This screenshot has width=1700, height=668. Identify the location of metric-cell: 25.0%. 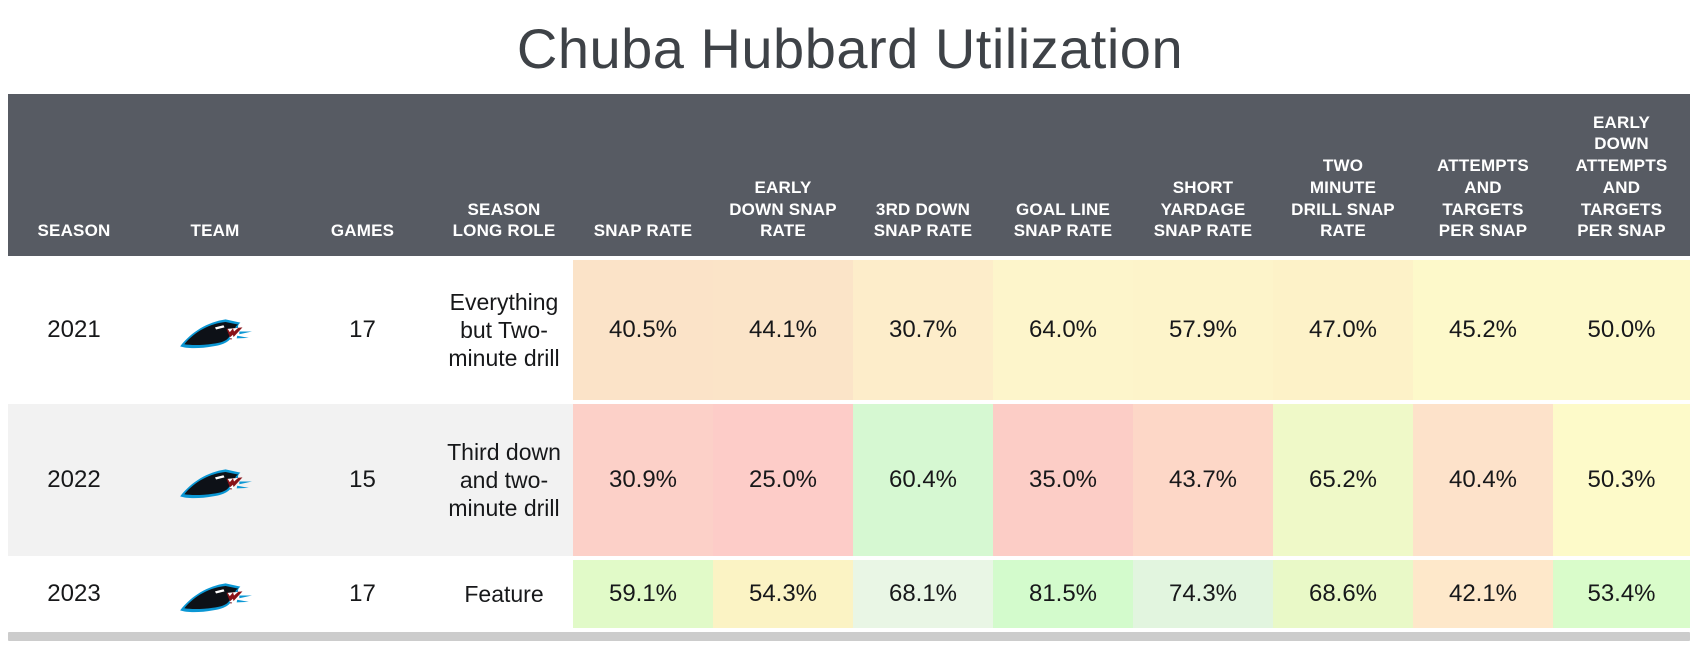
(783, 482).